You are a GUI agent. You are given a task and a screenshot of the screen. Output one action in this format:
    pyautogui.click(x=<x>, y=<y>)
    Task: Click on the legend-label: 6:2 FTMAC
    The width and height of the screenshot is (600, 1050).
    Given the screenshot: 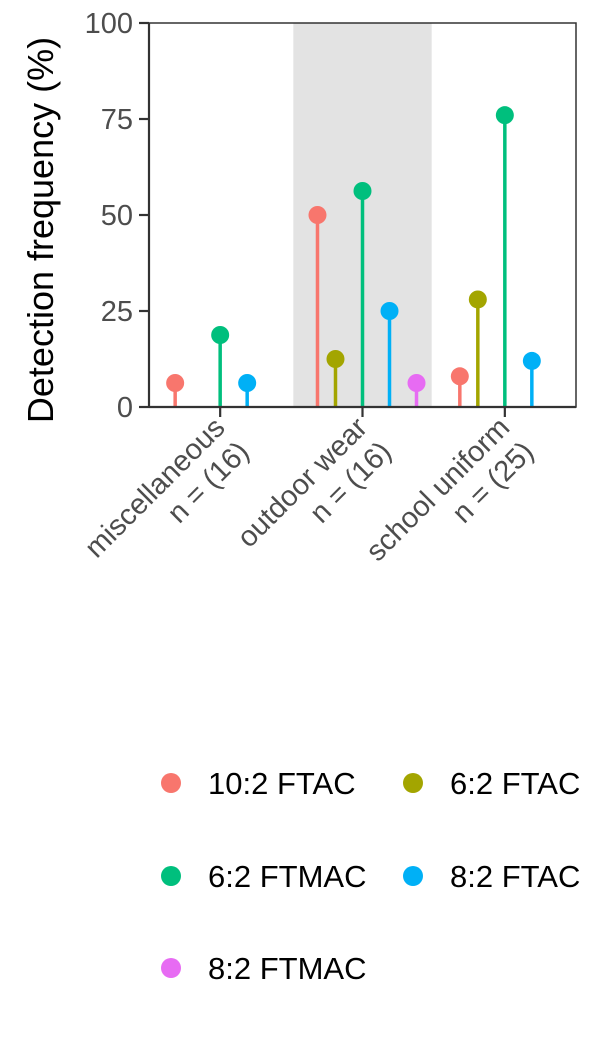 What is the action you would take?
    pyautogui.click(x=287, y=876)
    